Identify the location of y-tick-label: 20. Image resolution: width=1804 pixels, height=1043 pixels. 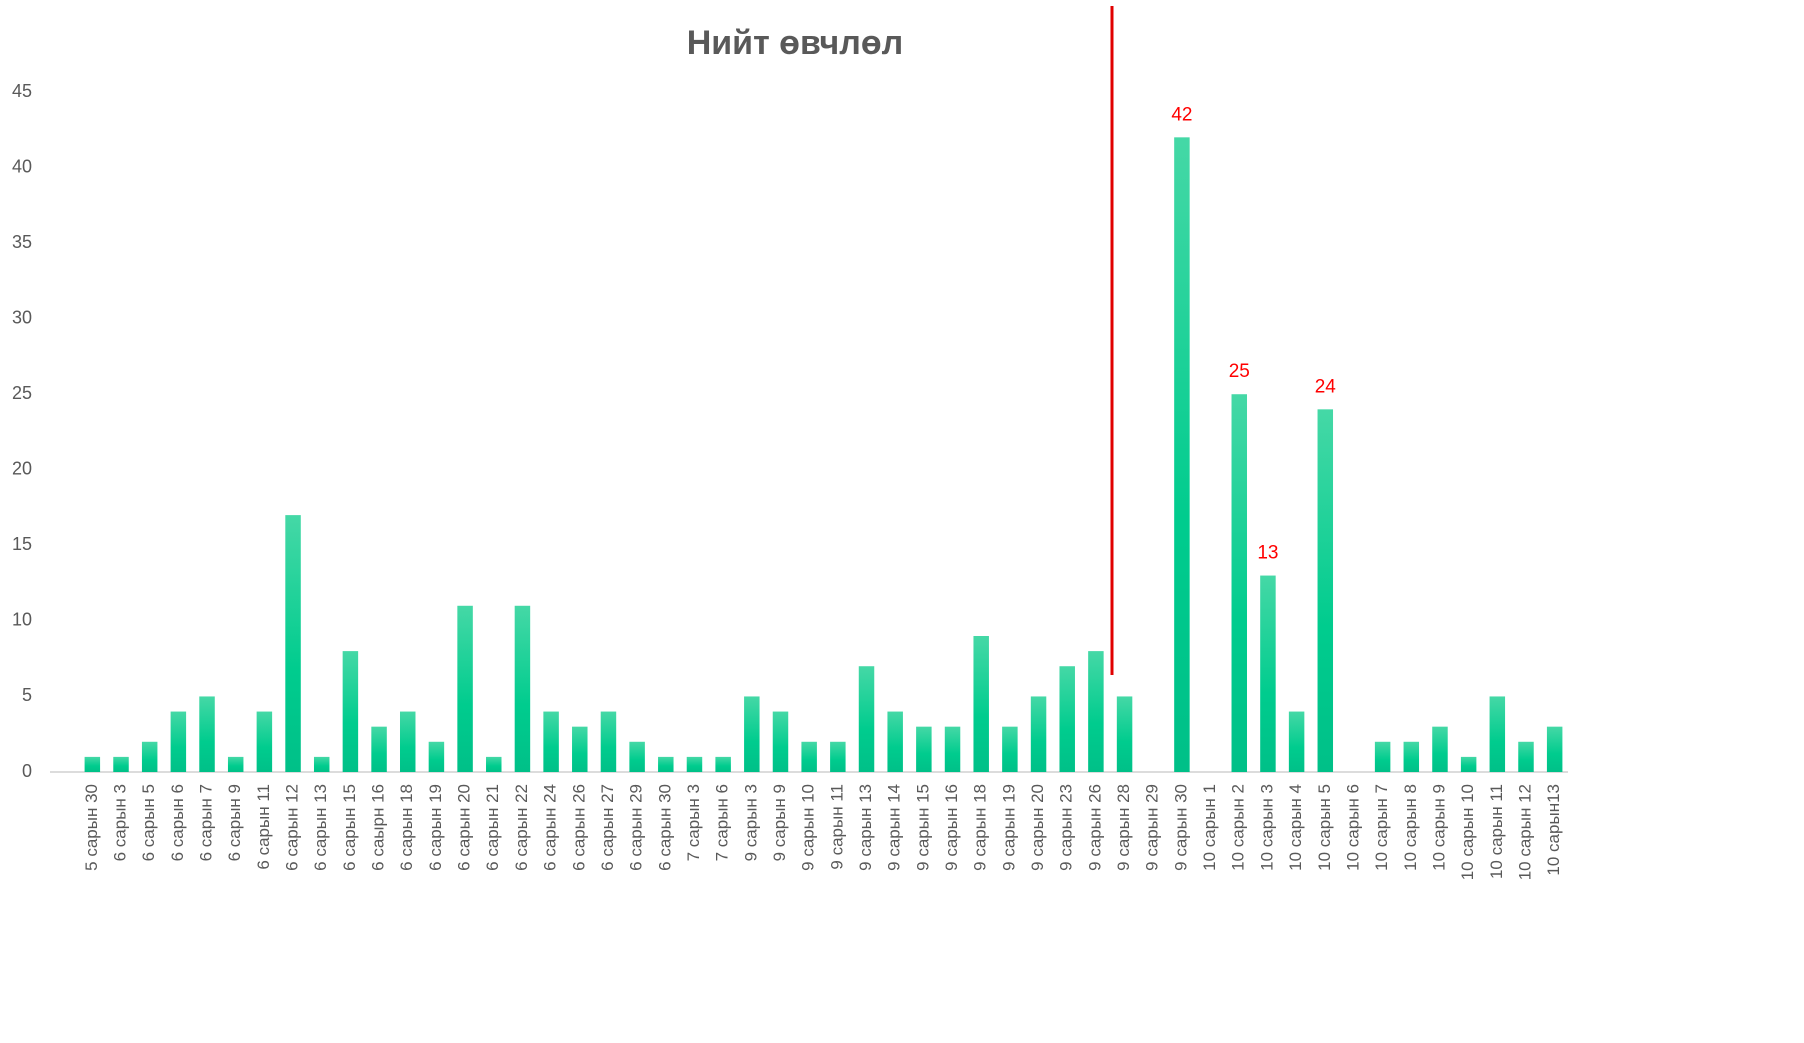
(22, 469).